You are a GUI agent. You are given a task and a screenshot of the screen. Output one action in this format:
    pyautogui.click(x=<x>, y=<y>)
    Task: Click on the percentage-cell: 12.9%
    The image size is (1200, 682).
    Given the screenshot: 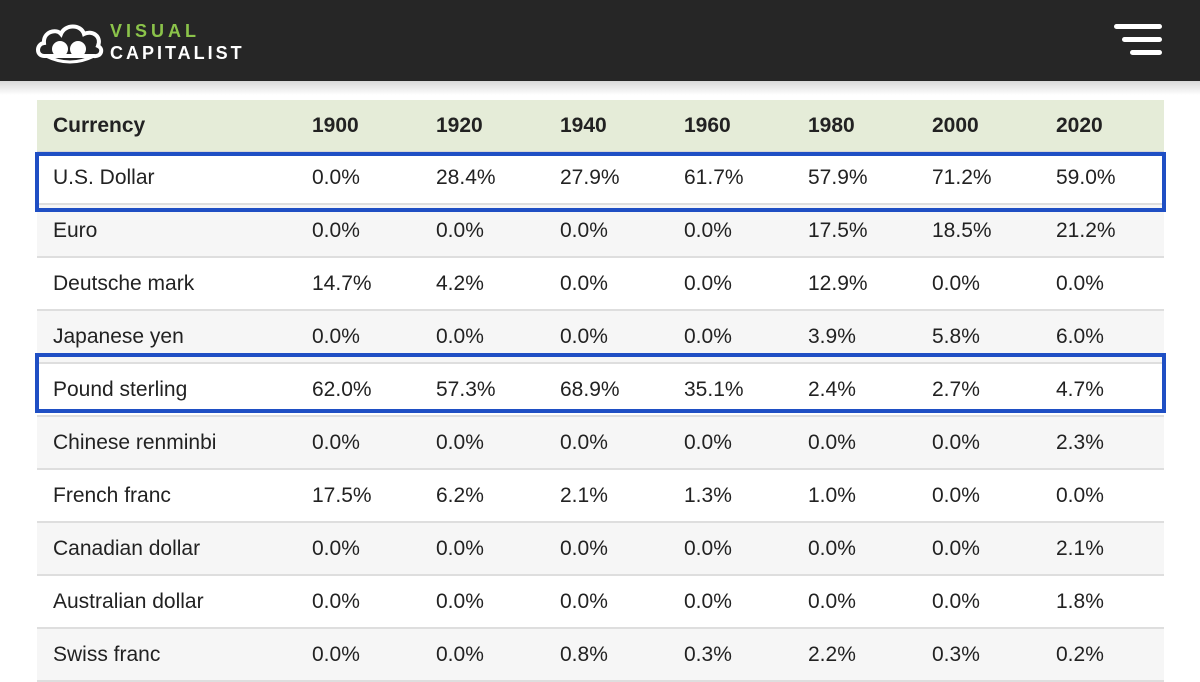 What is the action you would take?
    pyautogui.click(x=854, y=284)
    